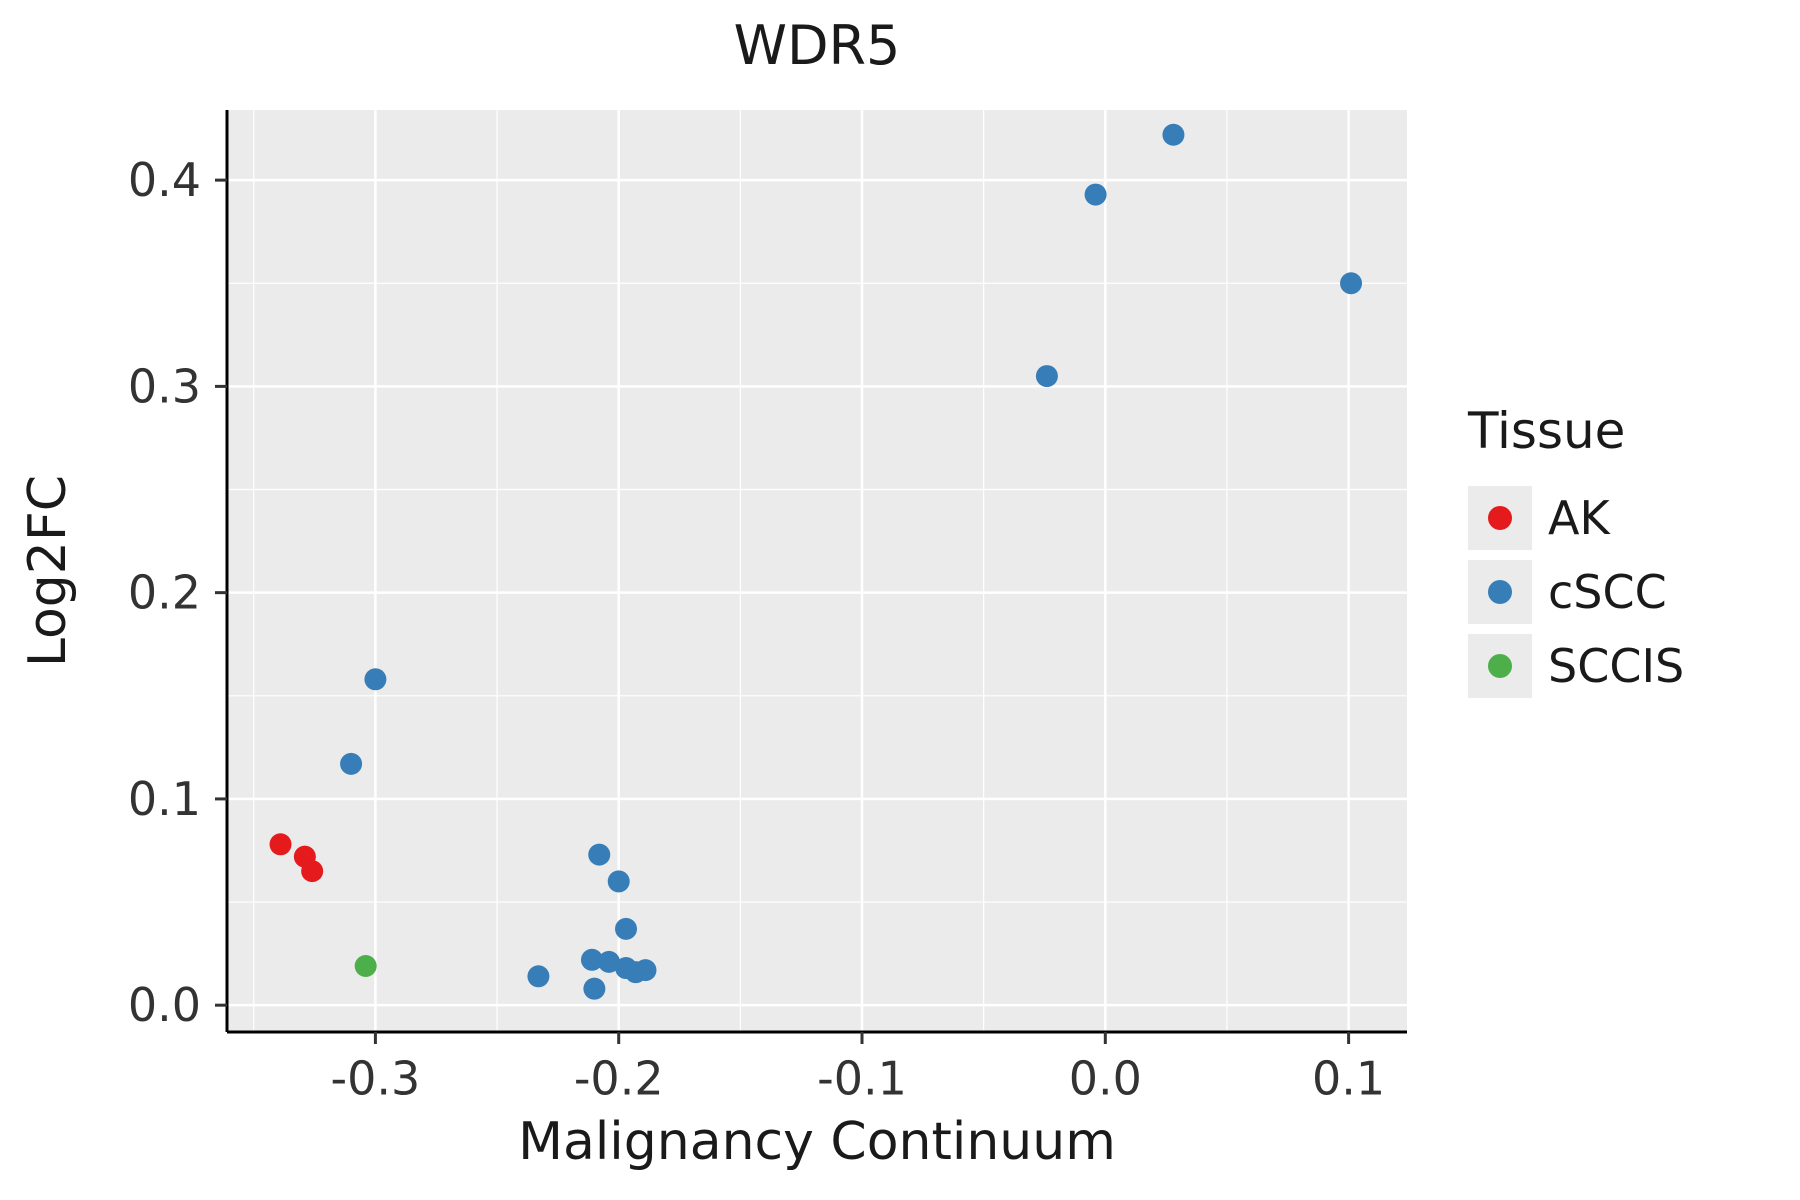  I want to click on x-axis-label: Malignancy Continuum, so click(817, 1142).